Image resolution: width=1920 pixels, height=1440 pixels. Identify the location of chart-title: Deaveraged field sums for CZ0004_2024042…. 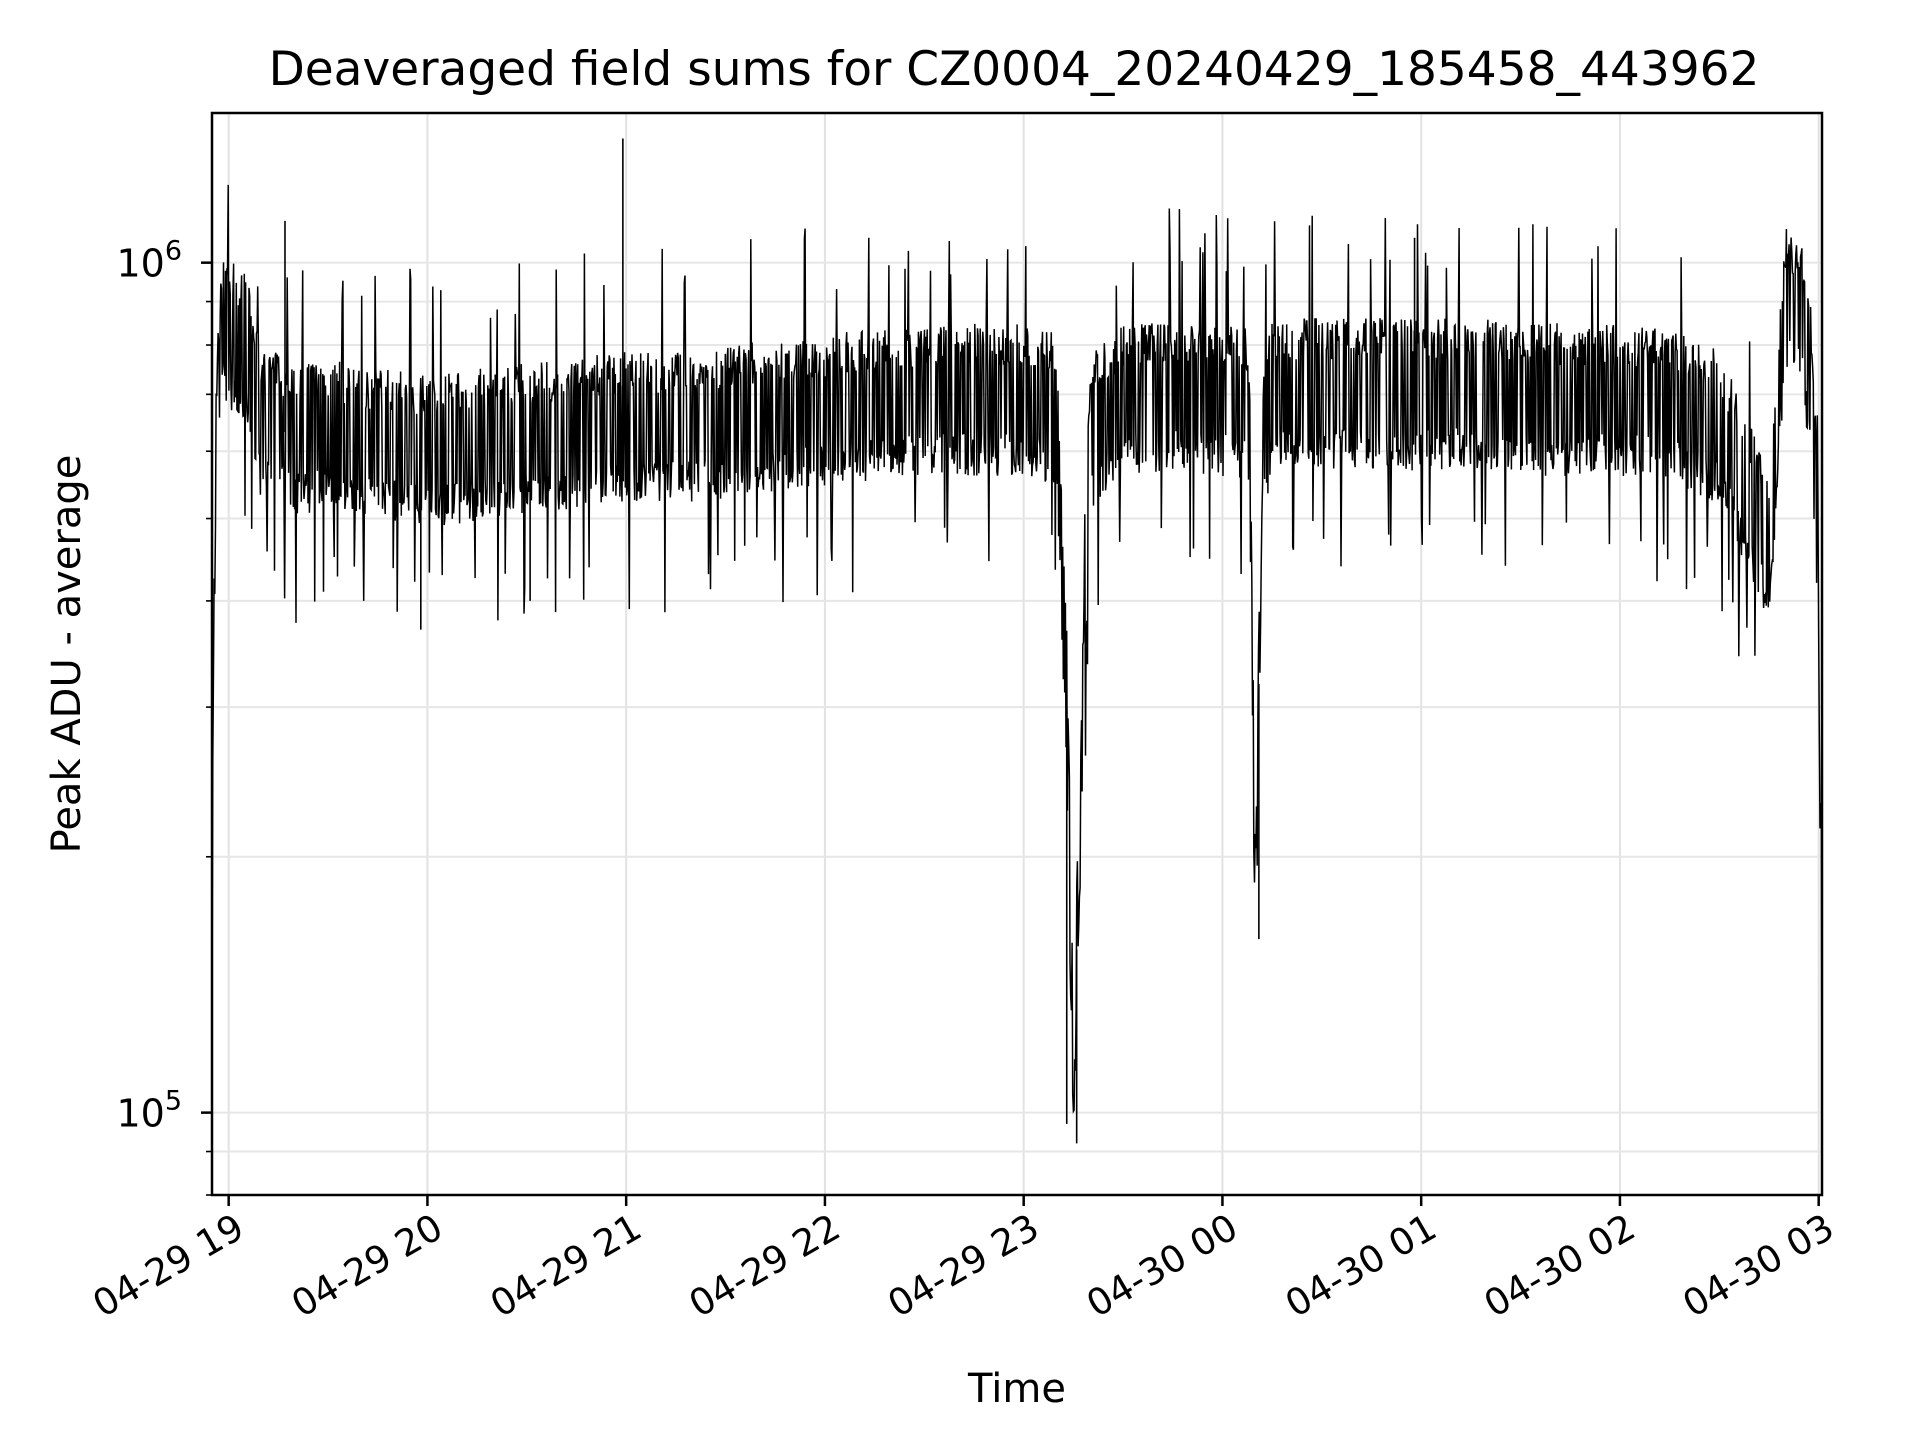
(1014, 69).